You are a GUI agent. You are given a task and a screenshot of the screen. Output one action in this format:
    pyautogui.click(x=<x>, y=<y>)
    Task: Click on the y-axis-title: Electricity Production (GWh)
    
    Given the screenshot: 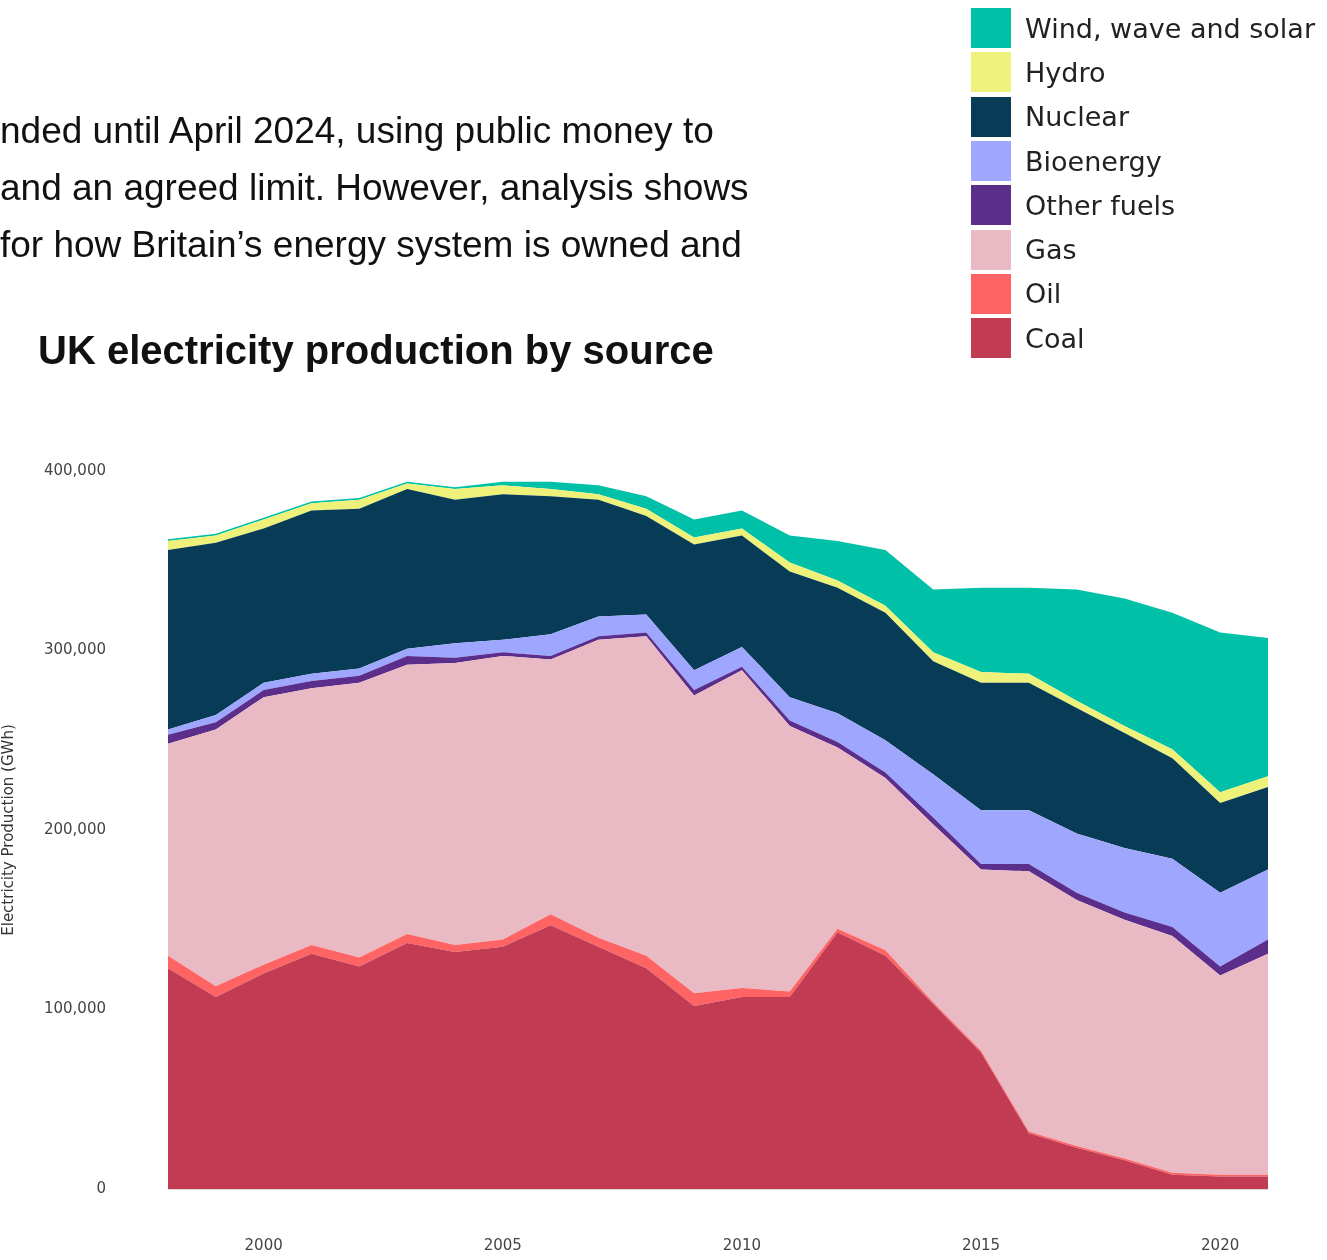 What is the action you would take?
    pyautogui.click(x=8, y=830)
    